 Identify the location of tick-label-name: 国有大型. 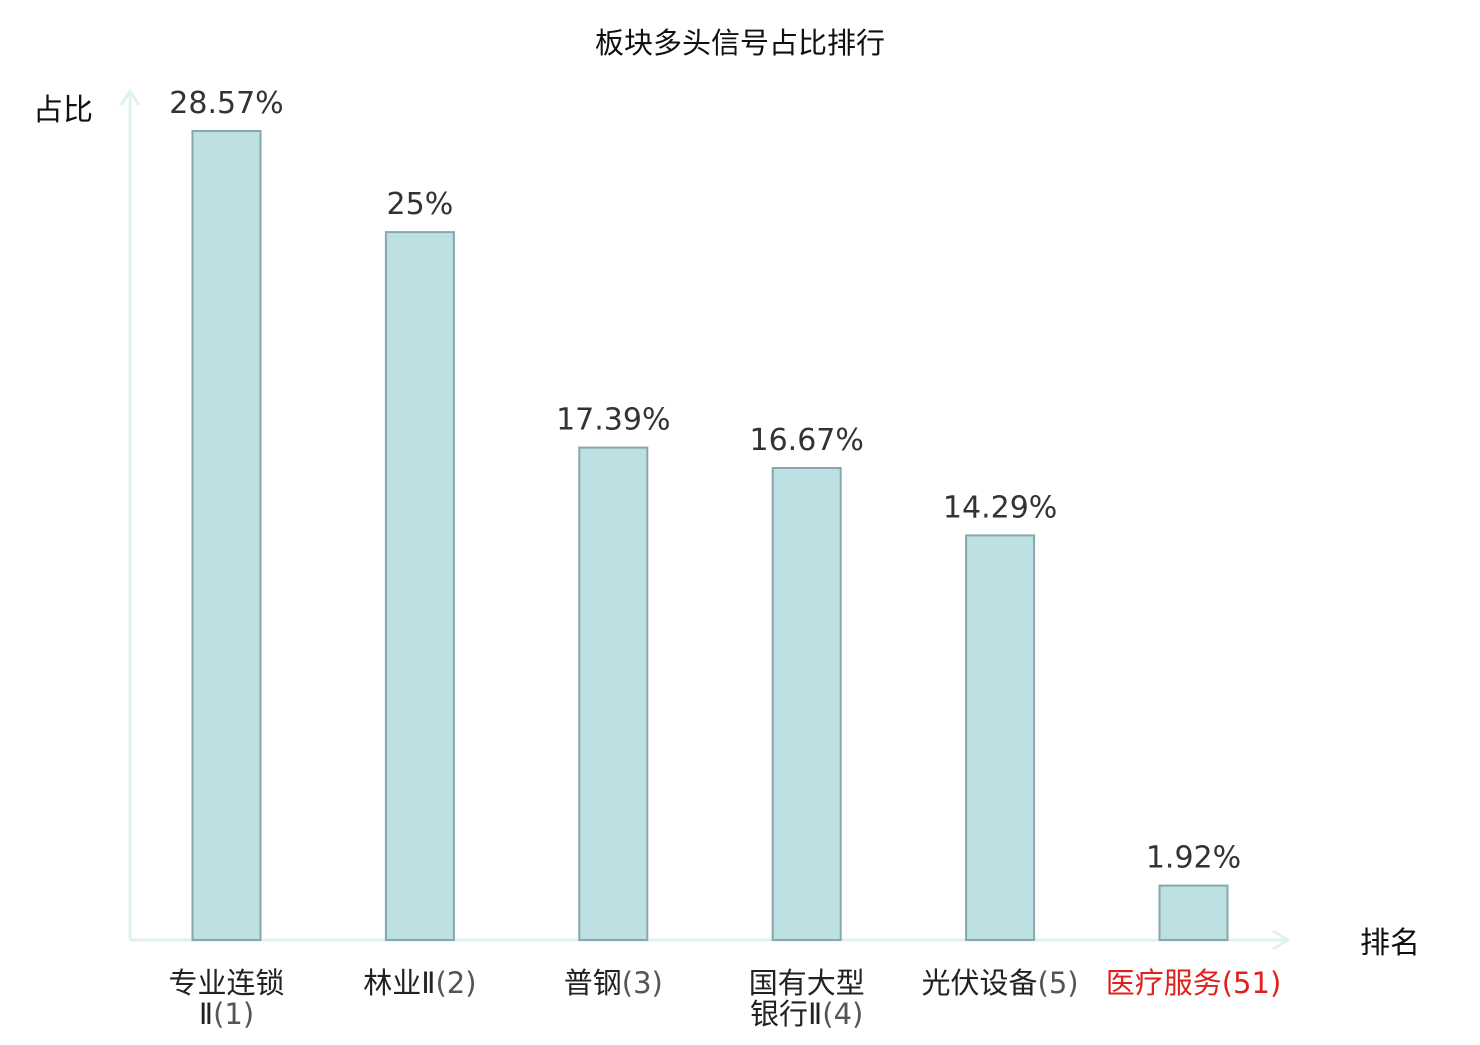
(807, 983).